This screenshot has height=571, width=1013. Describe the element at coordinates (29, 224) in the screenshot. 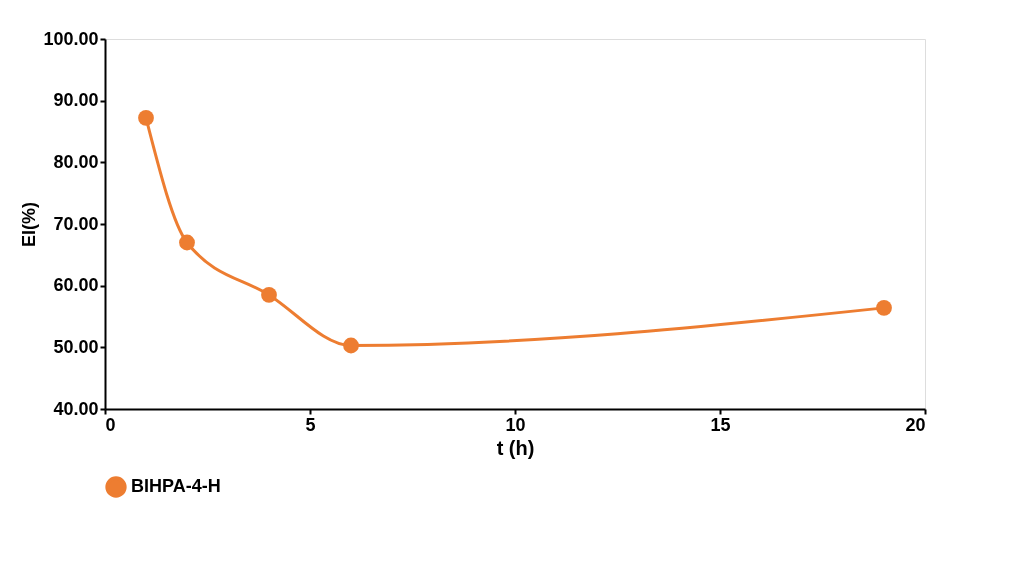

I see `y-axis-title: EI(%)` at that location.